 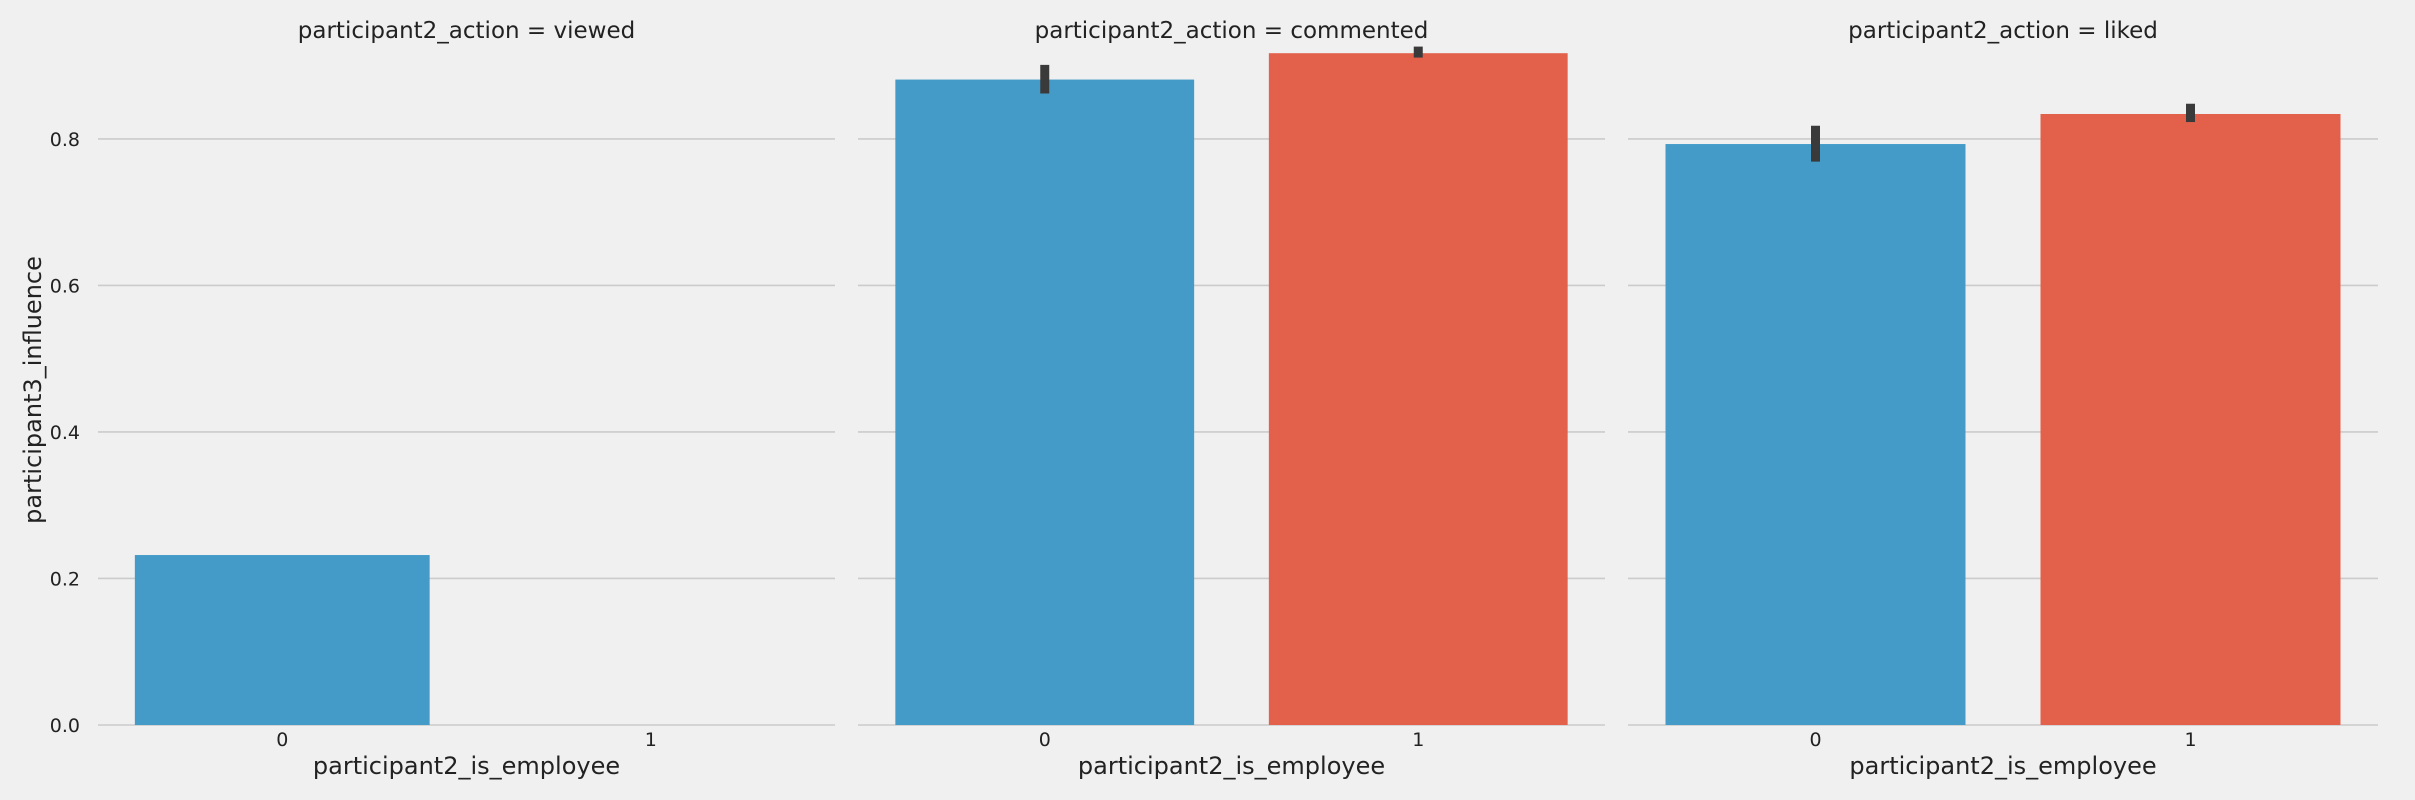 What do you see at coordinates (65, 286) in the screenshot?
I see `y-tick-label: 0.6` at bounding box center [65, 286].